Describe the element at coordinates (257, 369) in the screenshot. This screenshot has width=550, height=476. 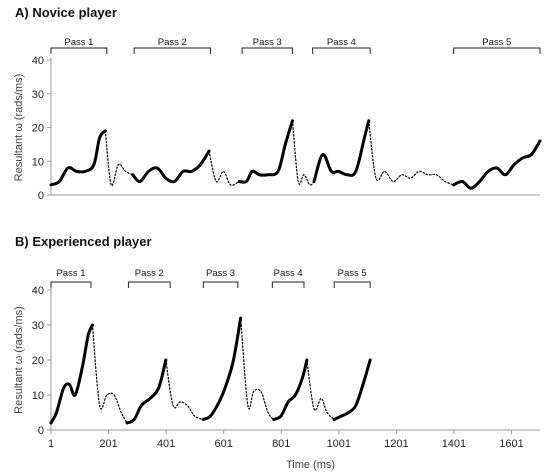
I see `panel-b-series-segment-6-dotted` at that location.